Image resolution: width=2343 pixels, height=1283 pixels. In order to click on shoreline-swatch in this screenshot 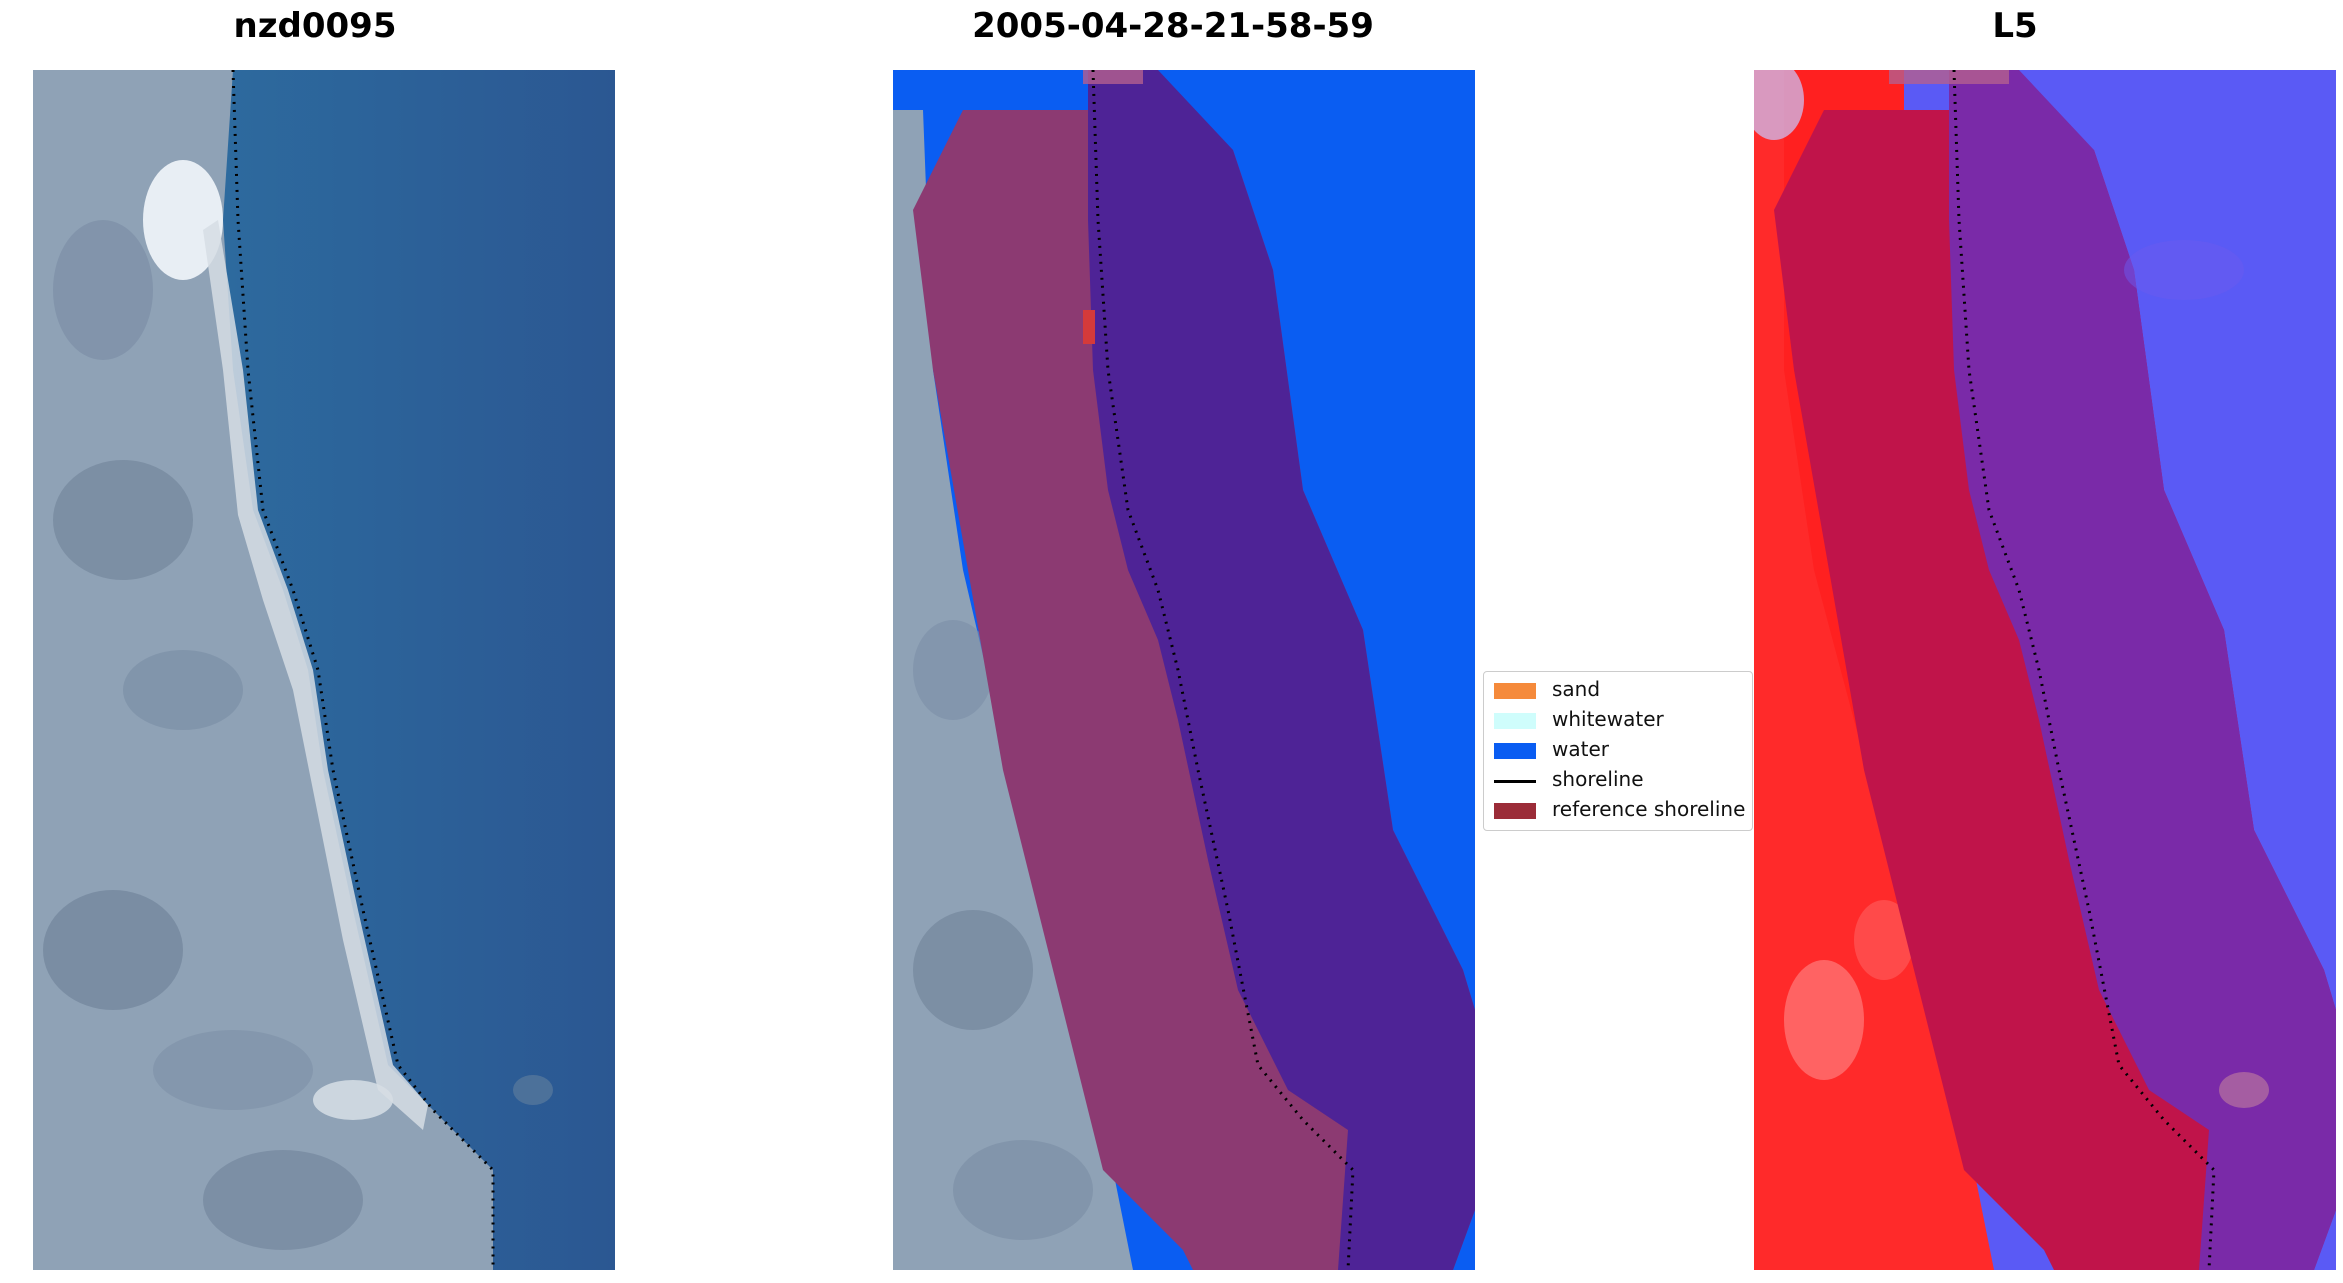, I will do `click(1515, 781)`.